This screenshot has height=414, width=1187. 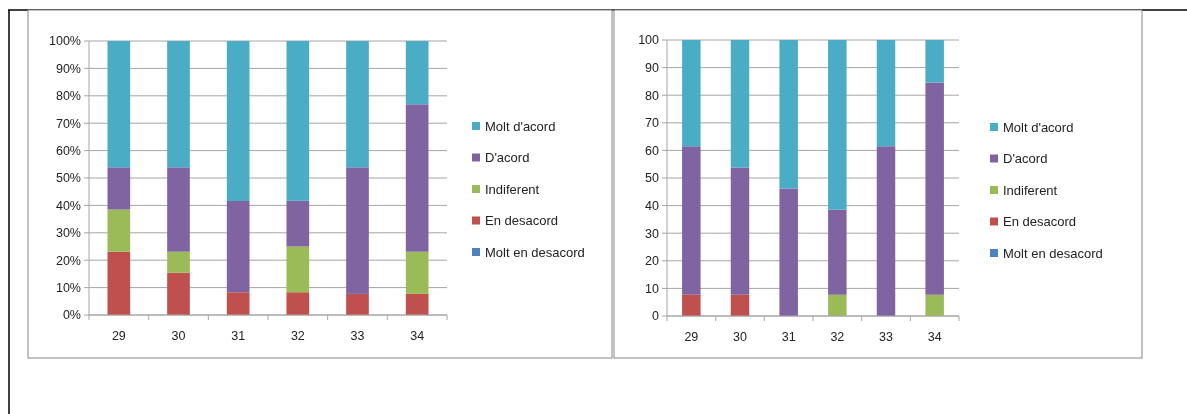 What do you see at coordinates (68, 96) in the screenshot?
I see `y-tick-label: 80%` at bounding box center [68, 96].